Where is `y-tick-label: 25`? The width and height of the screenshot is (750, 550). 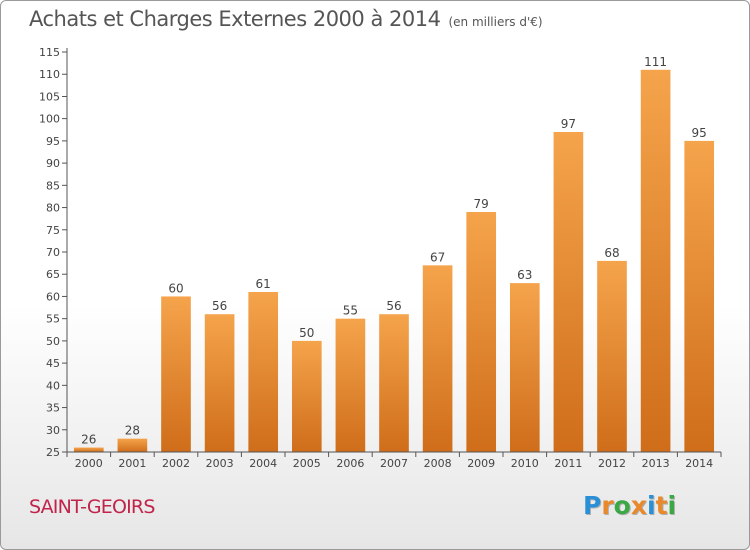 y-tick-label: 25 is located at coordinates (53, 452).